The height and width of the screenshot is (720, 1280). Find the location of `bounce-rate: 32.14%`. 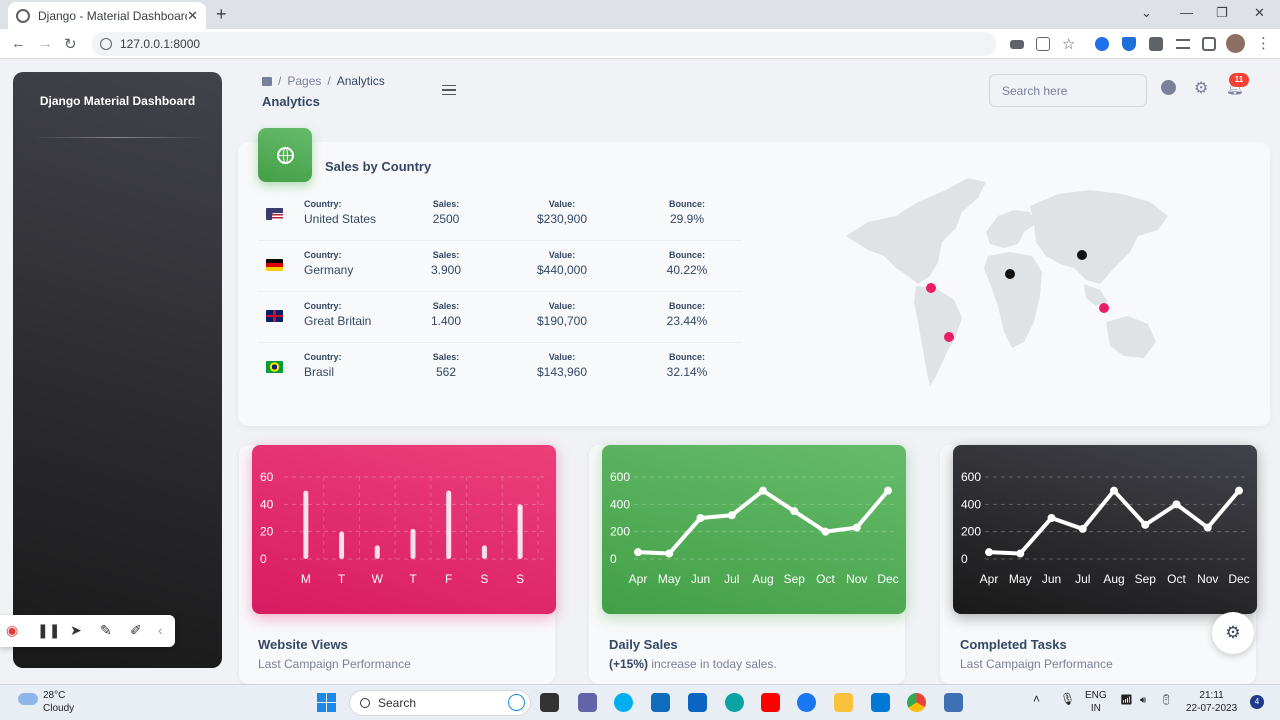

bounce-rate: 32.14% is located at coordinates (687, 372).